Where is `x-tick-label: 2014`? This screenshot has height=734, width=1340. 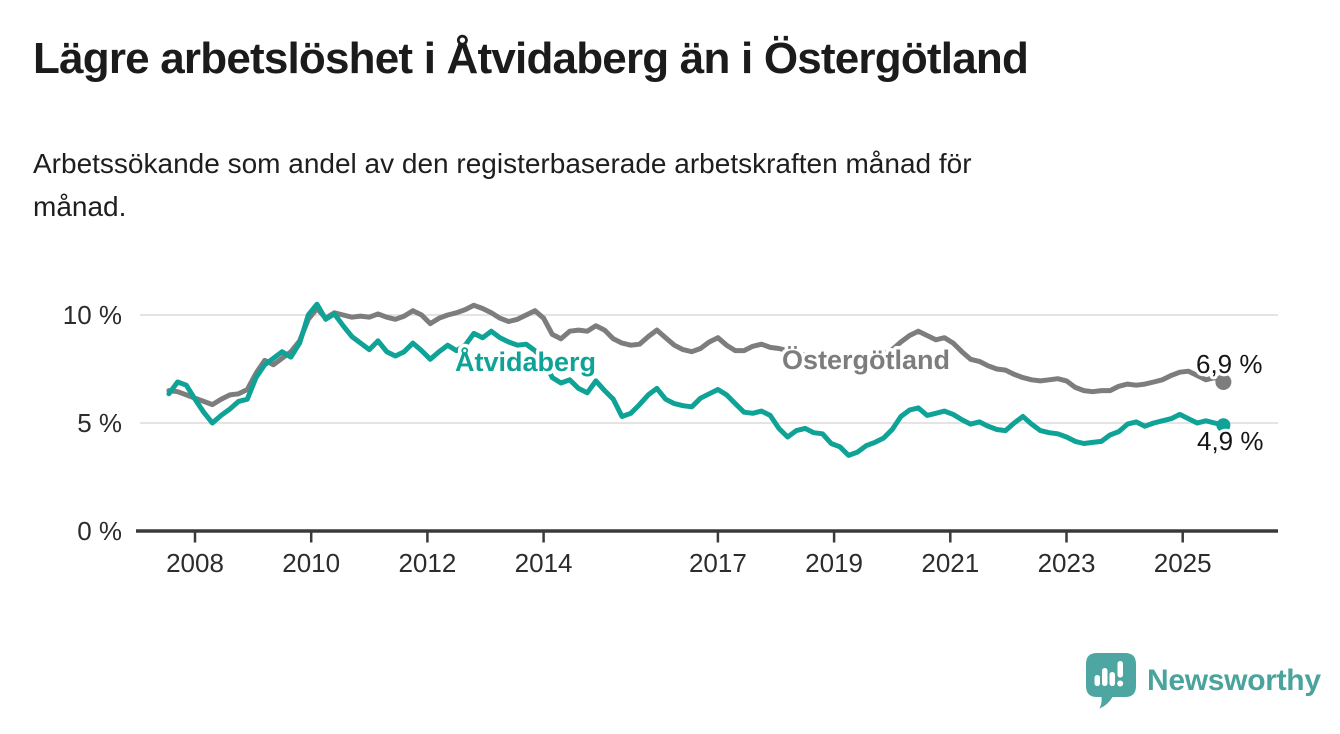
x-tick-label: 2014 is located at coordinates (544, 563).